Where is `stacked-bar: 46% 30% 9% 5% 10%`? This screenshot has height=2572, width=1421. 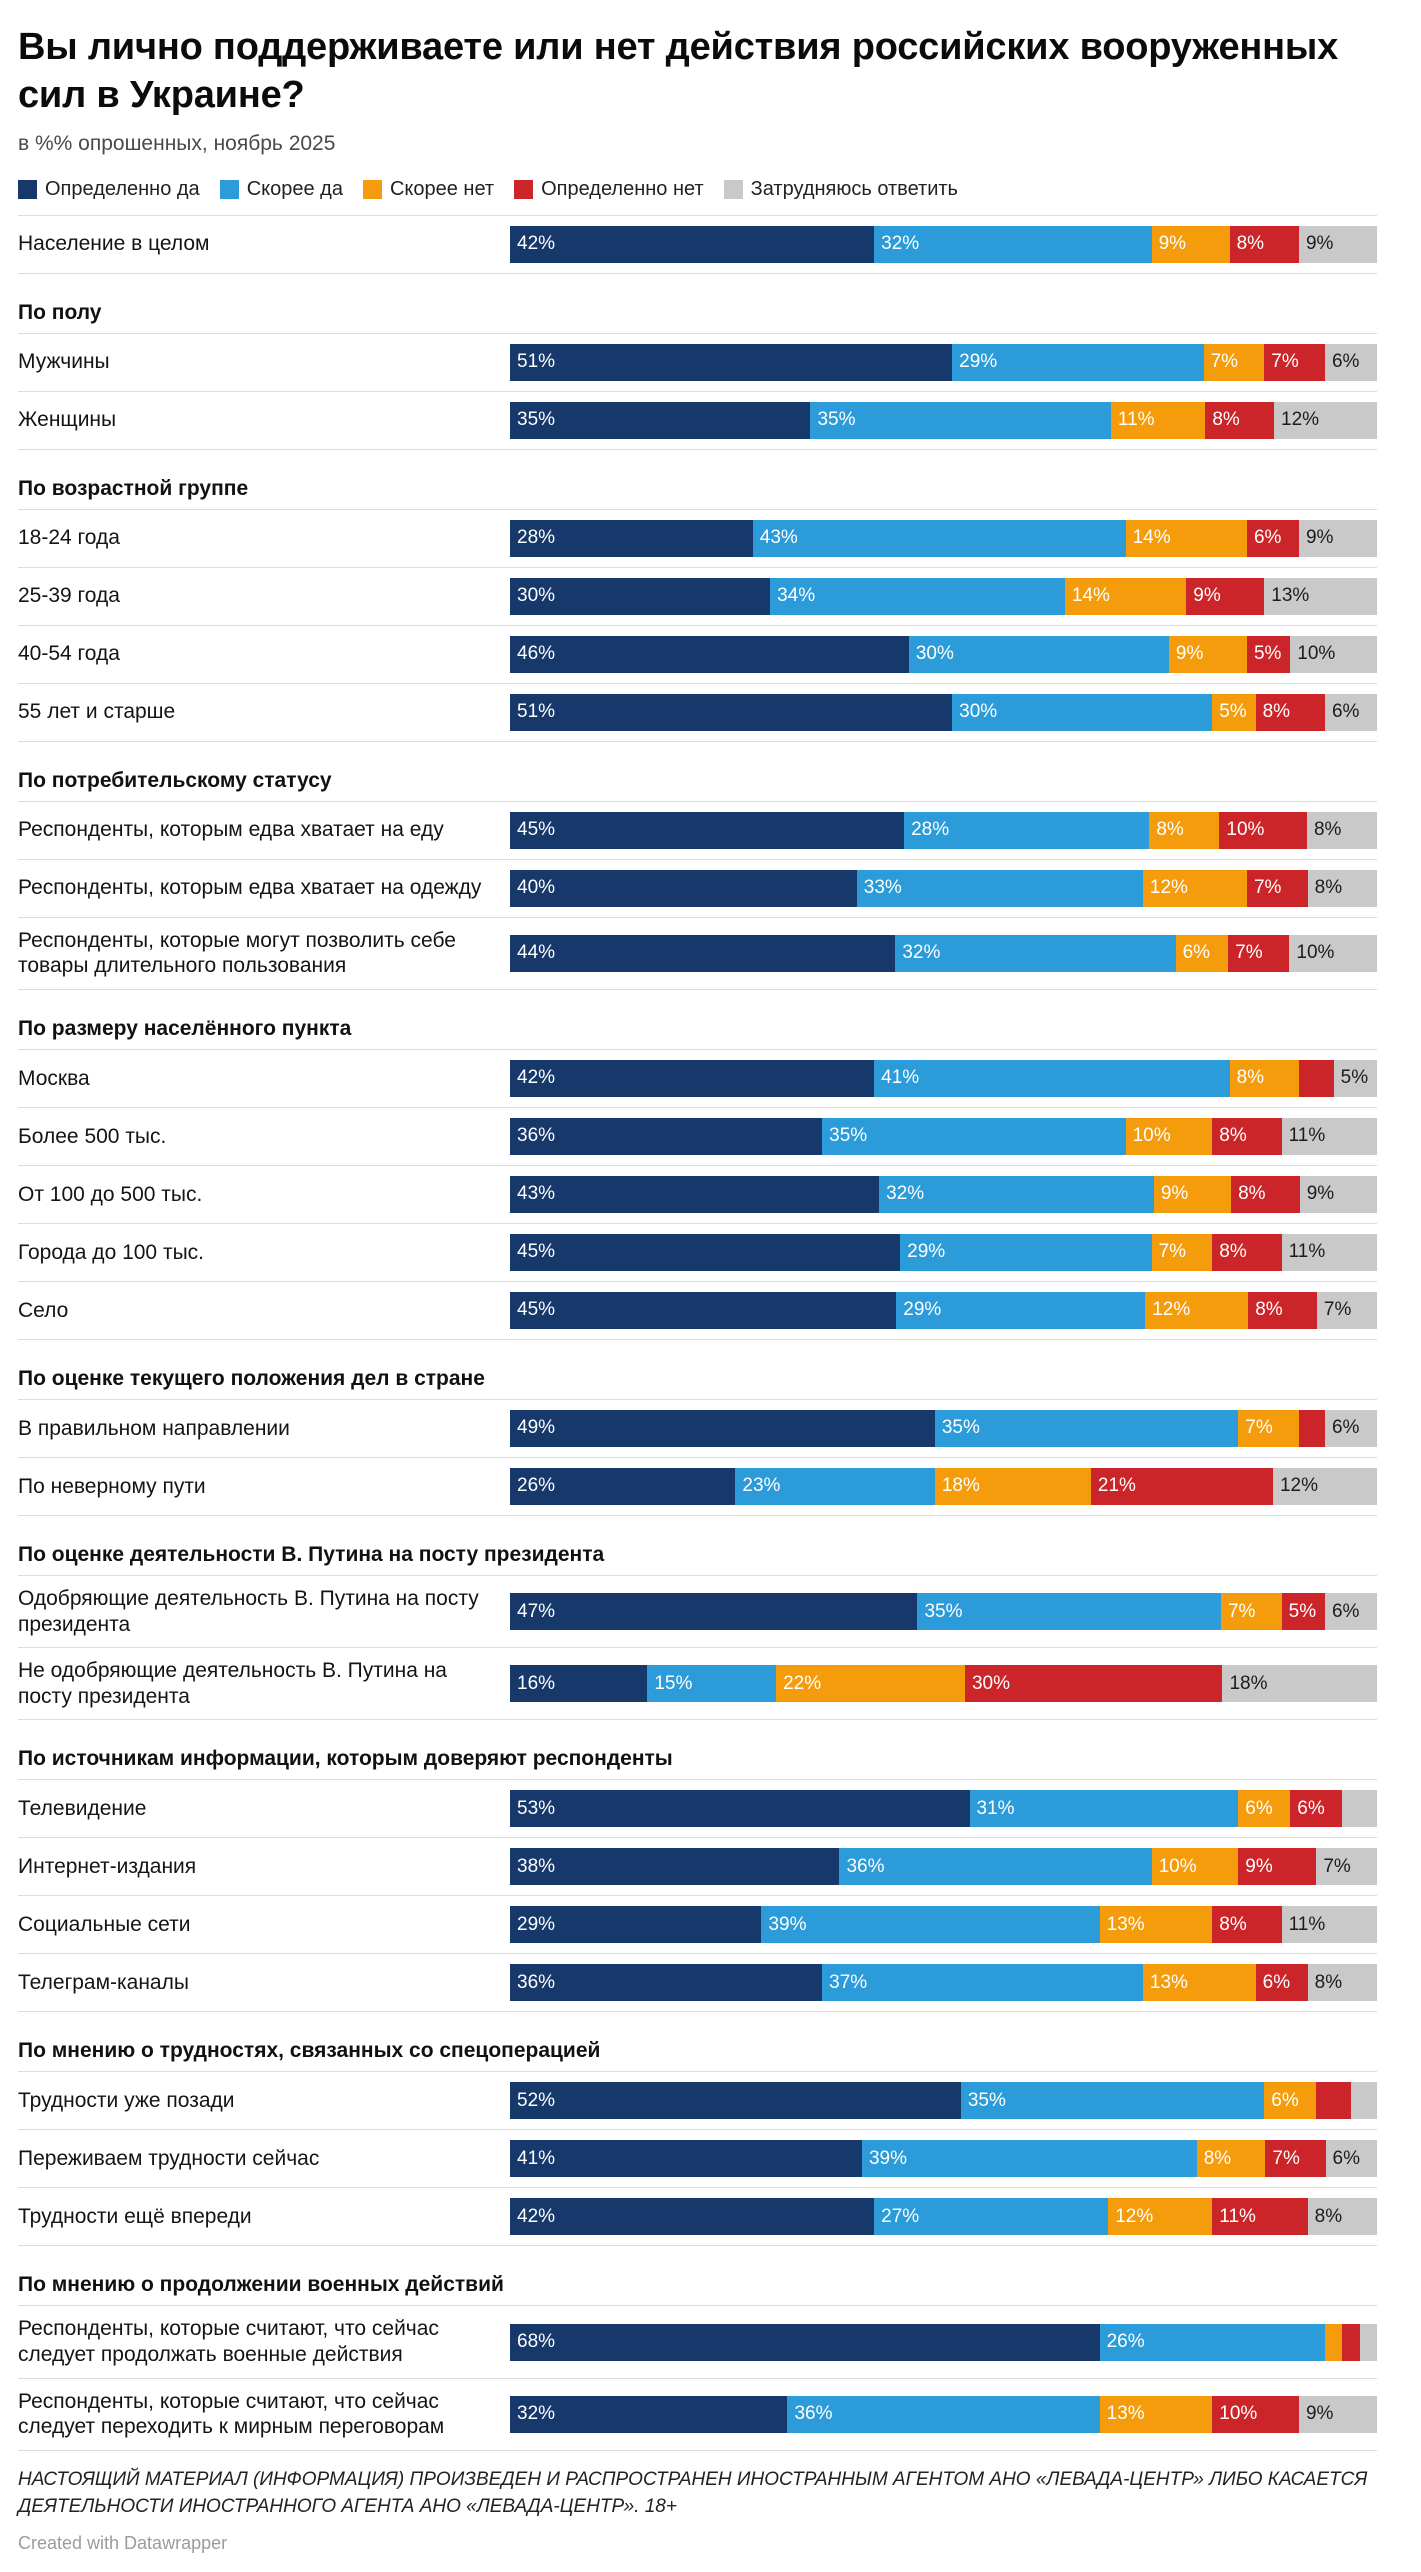 stacked-bar: 46% 30% 9% 5% 10% is located at coordinates (943, 654).